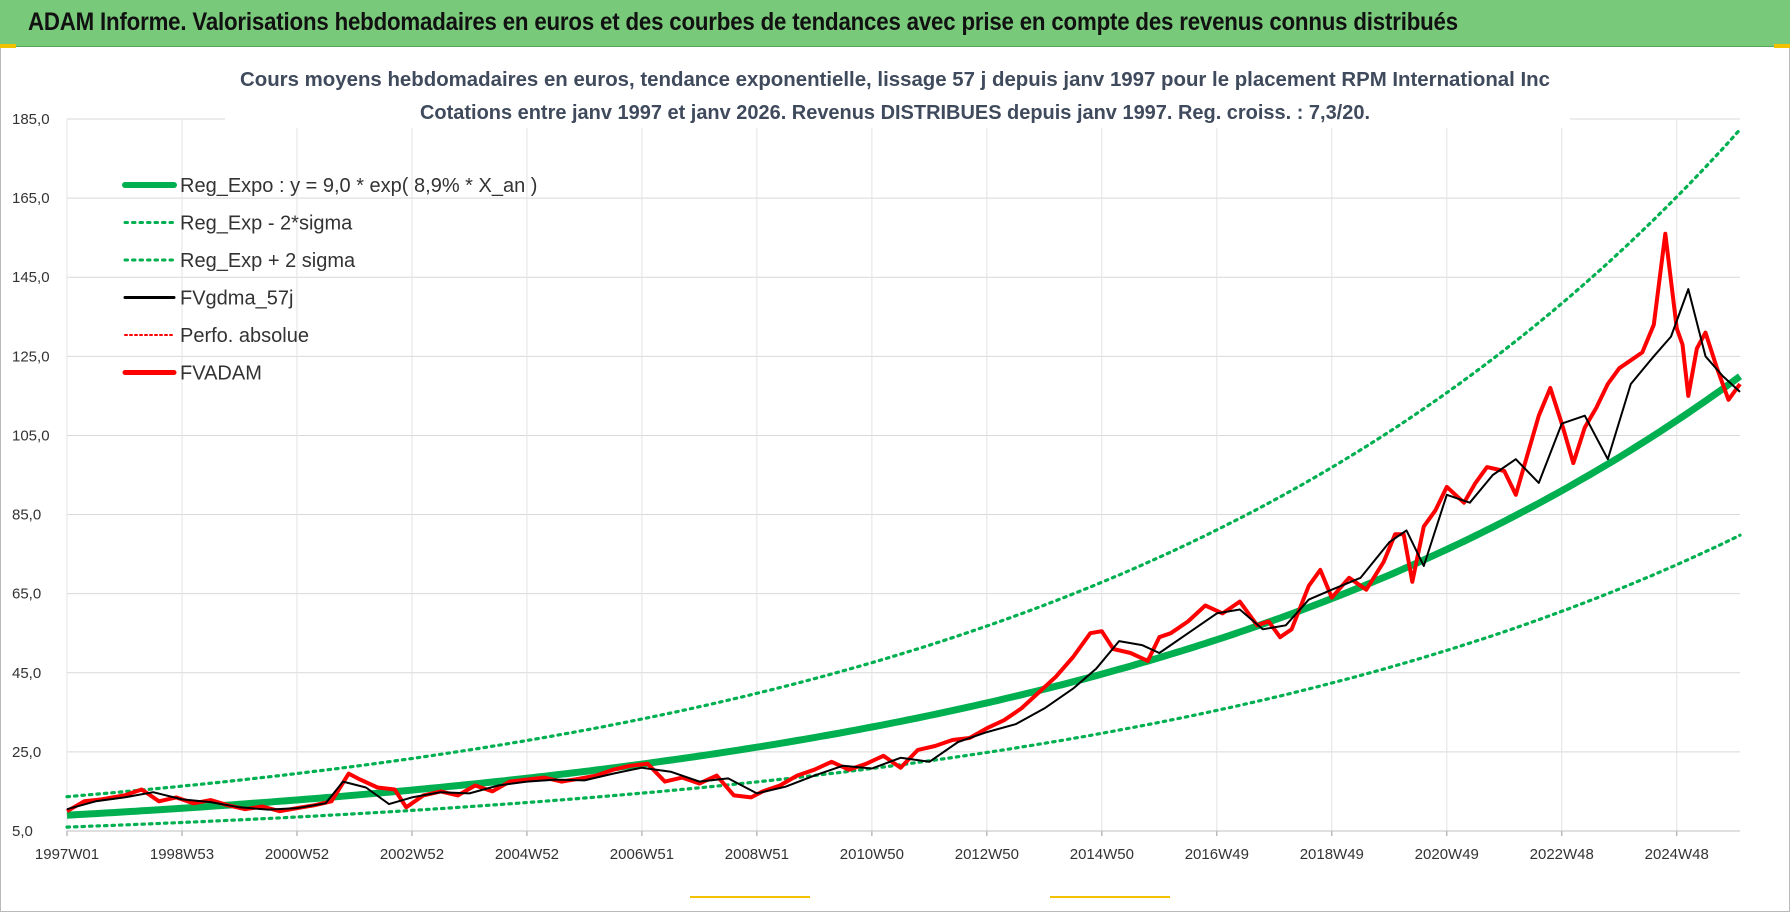 This screenshot has width=1790, height=912. I want to click on legend-label: Reg_Exp + 2 sigma, so click(268, 261).